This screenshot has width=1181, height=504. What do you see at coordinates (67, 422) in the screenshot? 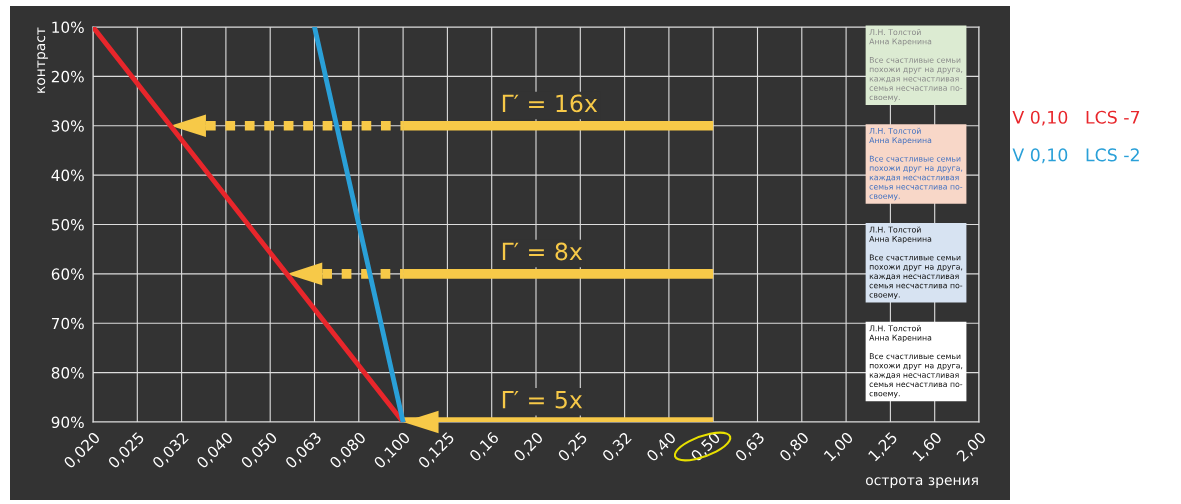
I see `y-tick-label: 90%` at bounding box center [67, 422].